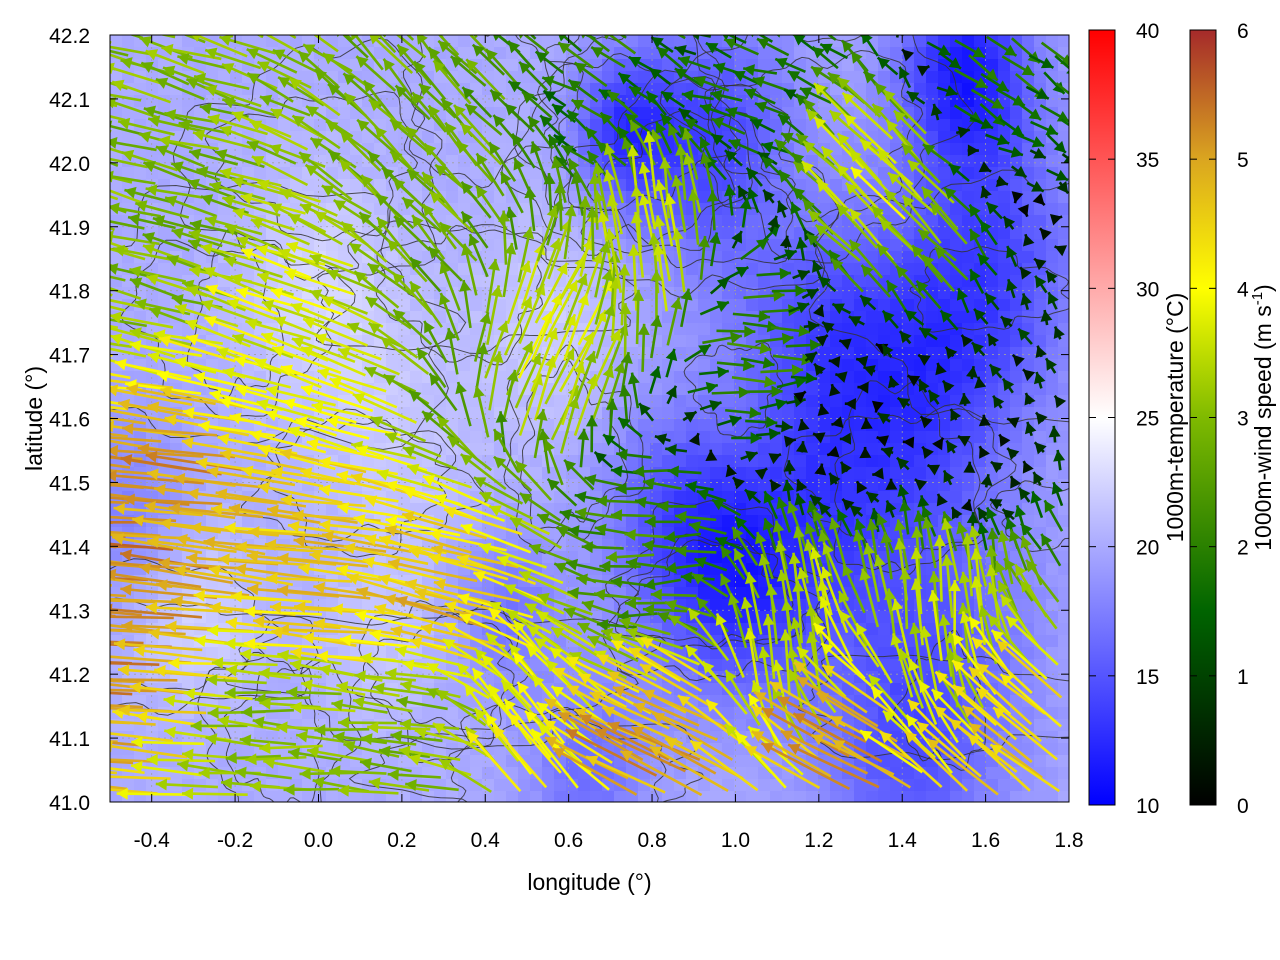 This screenshot has height=960, width=1280. Describe the element at coordinates (1243, 160) in the screenshot. I see `cbar-wind-ticks-label-5: 5` at that location.